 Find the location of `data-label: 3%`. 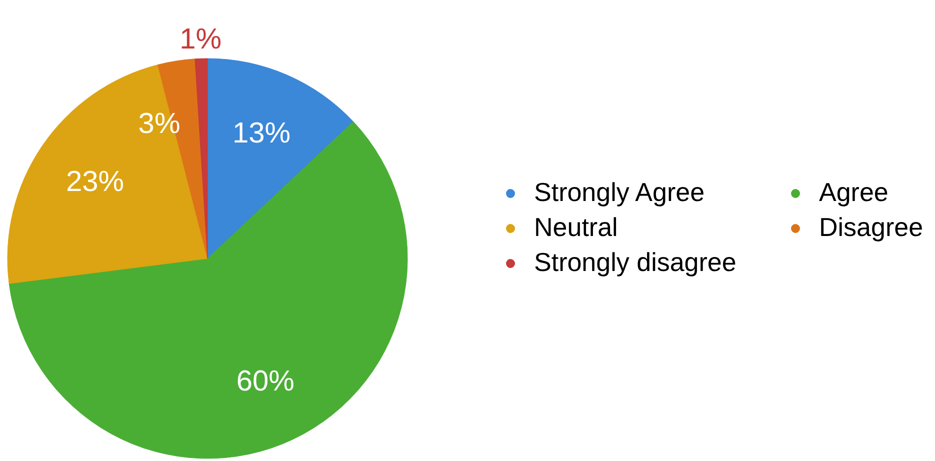

data-label: 3% is located at coordinates (159, 124).